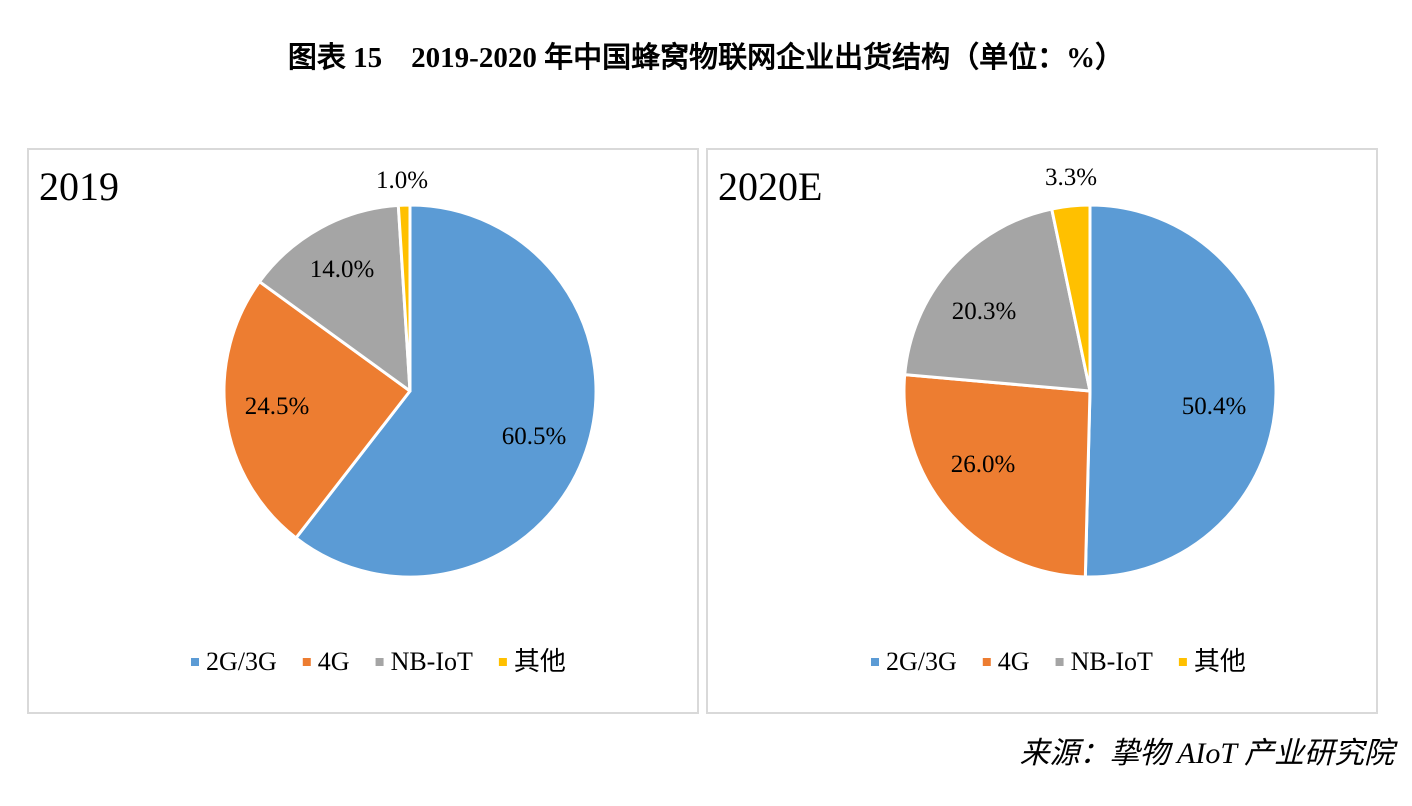 The width and height of the screenshot is (1412, 806). Describe the element at coordinates (342, 269) in the screenshot. I see `data-label-nb-iot: 14.0%` at that location.